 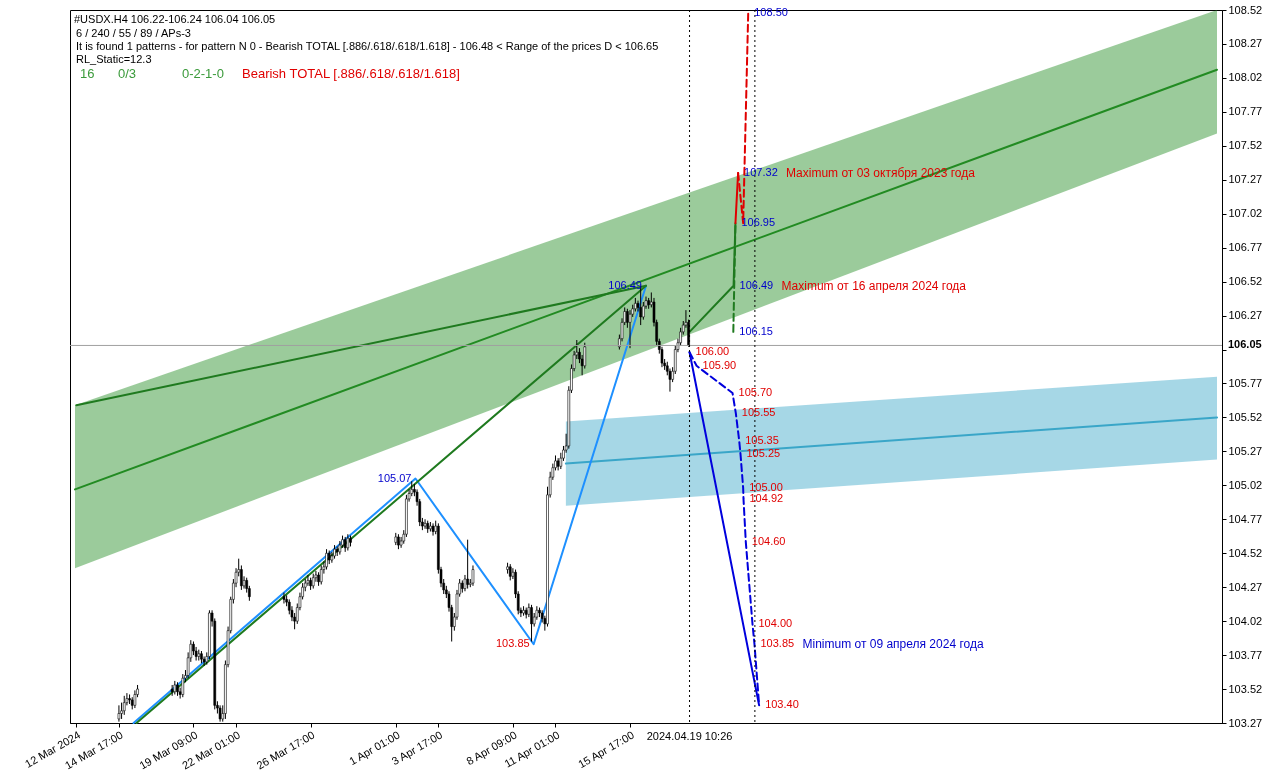 I want to click on annotation: 106.95, so click(x=758, y=222).